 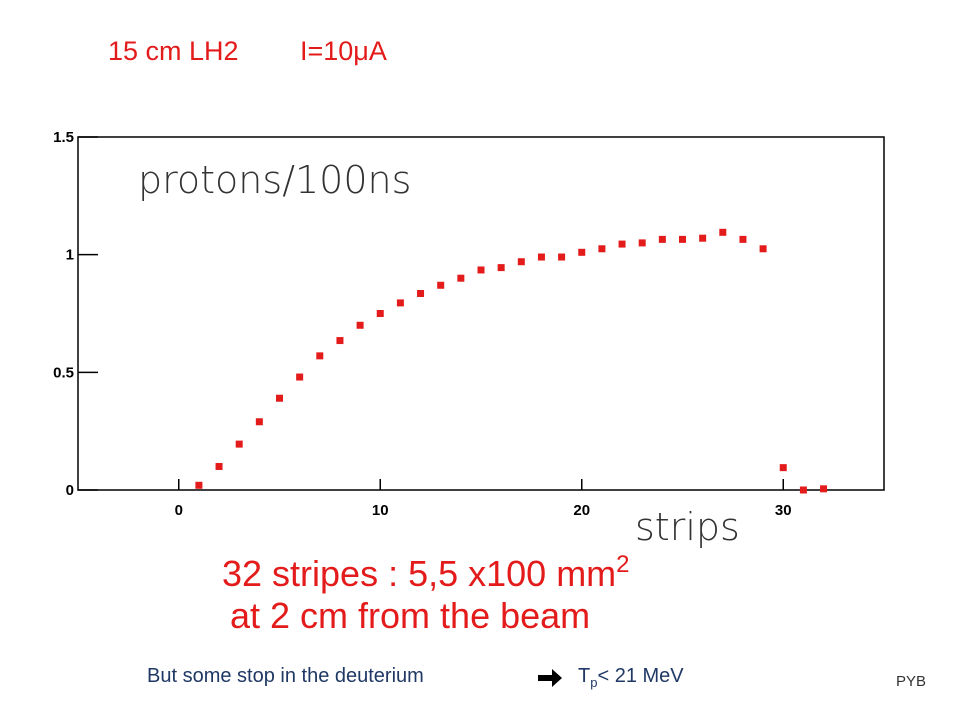 What do you see at coordinates (343, 51) in the screenshot?
I see `title-right: I=10μA` at bounding box center [343, 51].